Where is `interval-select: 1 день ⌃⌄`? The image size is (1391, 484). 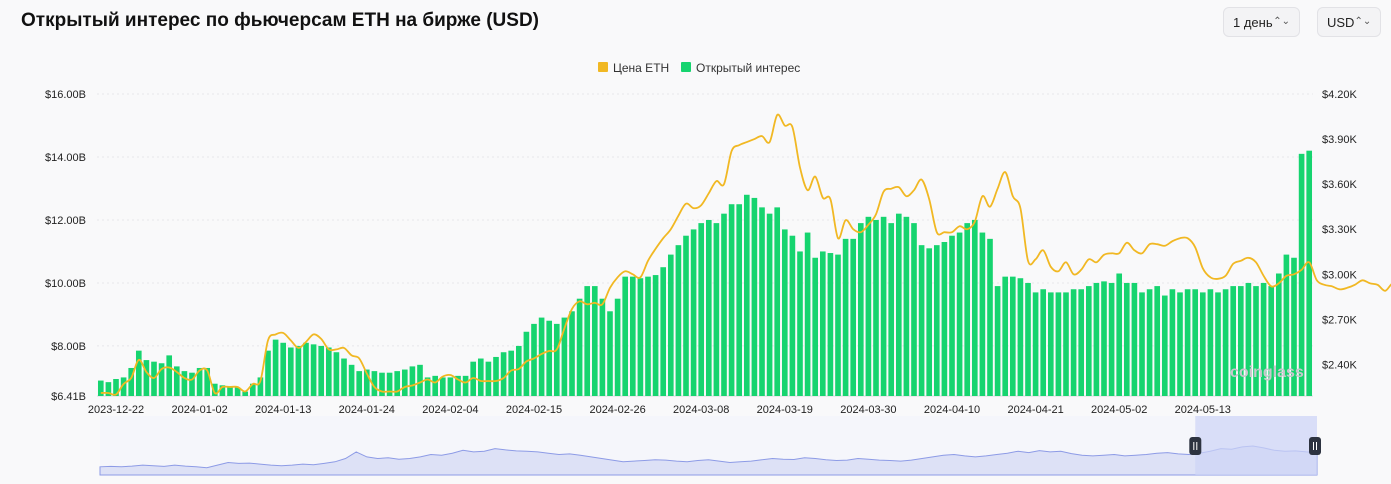 interval-select: 1 день ⌃⌄ is located at coordinates (1261, 22).